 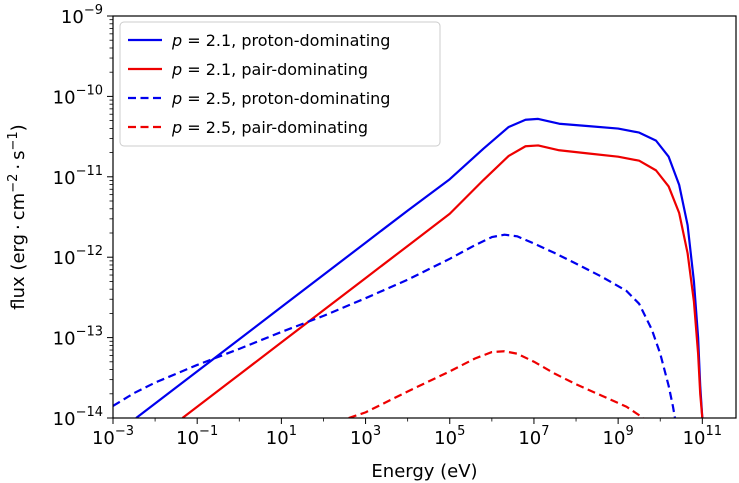 I want to click on x-axis-label: Energy (eV), so click(x=424, y=471).